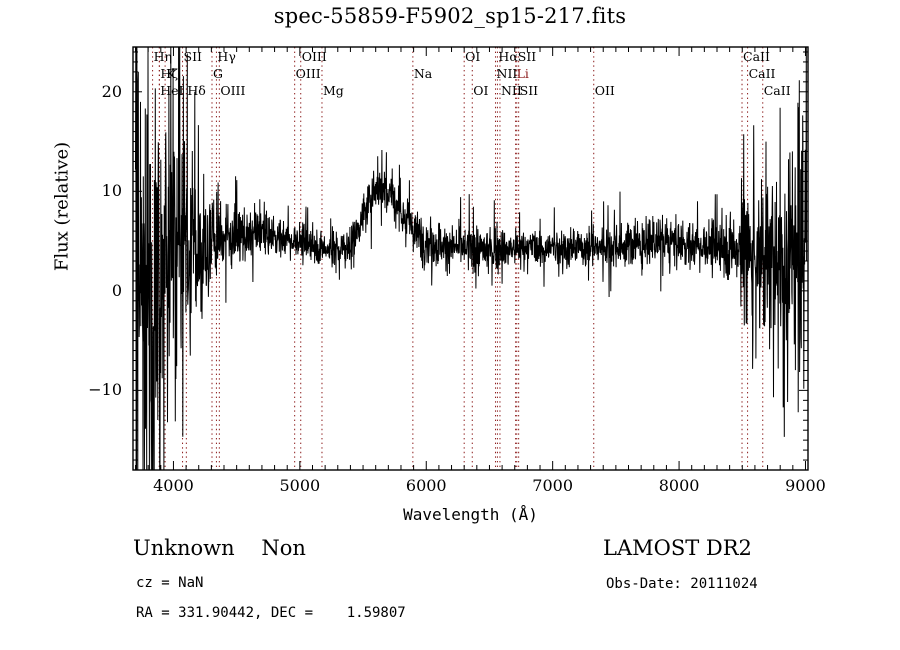 The image size is (900, 650). What do you see at coordinates (111, 91) in the screenshot?
I see `y-tick-label: 20` at bounding box center [111, 91].